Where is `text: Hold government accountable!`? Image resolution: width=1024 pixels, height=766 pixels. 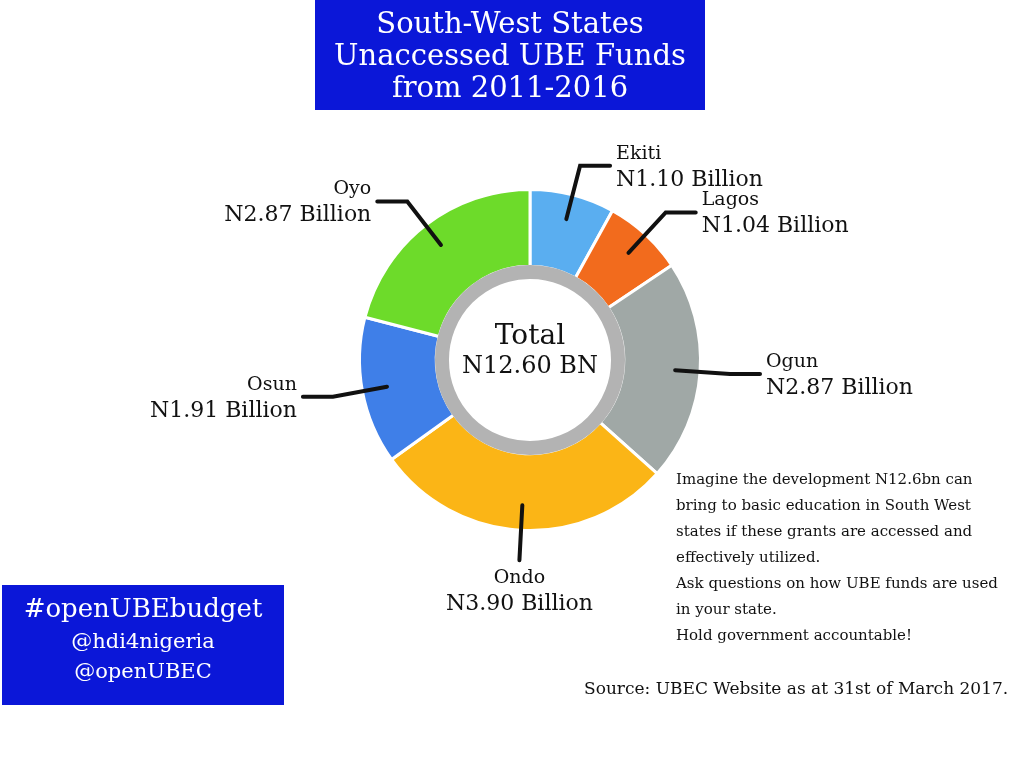 text: Hold government accountable! is located at coordinates (795, 635).